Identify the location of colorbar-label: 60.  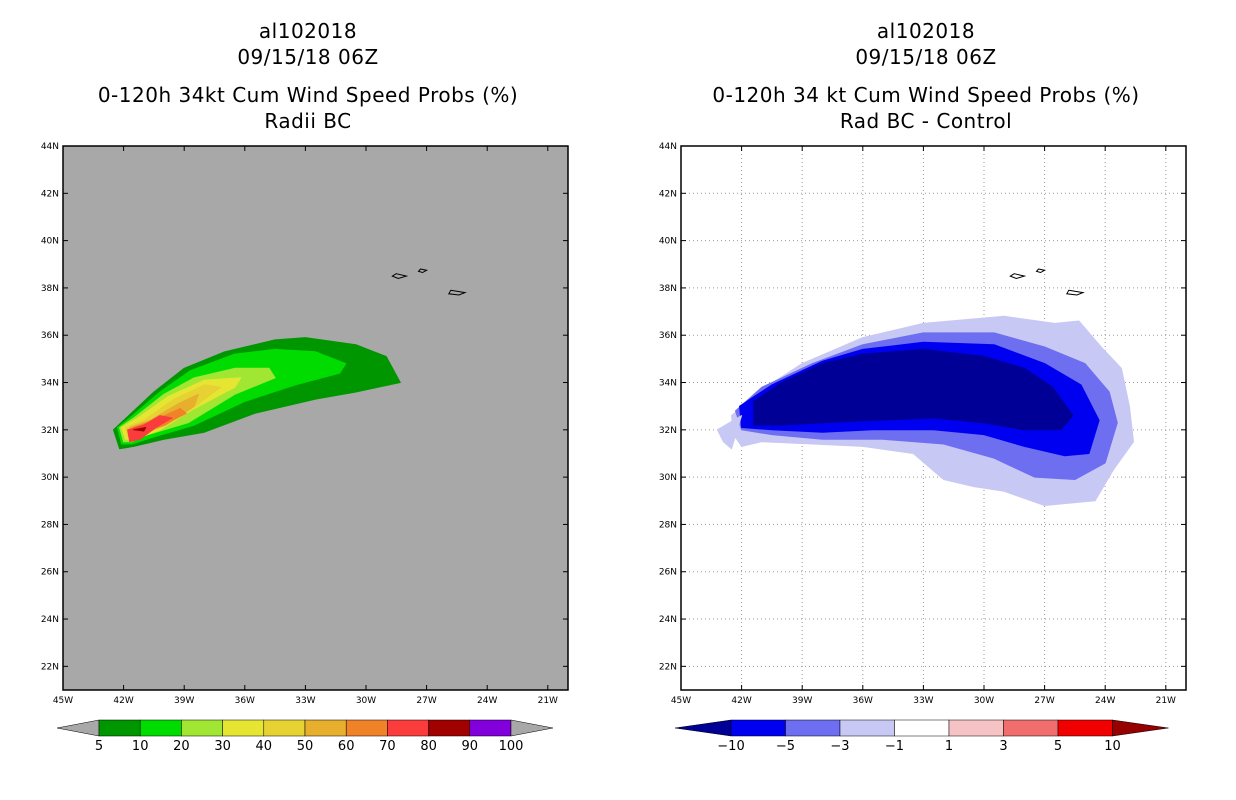
(346, 746).